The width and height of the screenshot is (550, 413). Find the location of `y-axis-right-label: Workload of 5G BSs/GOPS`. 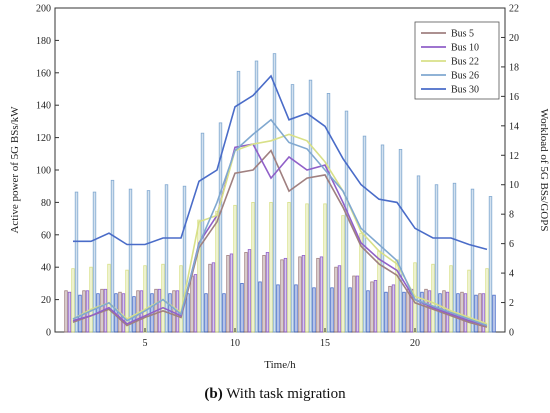

y-axis-right-label: Workload of 5G BSs/GOPS is located at coordinates (544, 170).